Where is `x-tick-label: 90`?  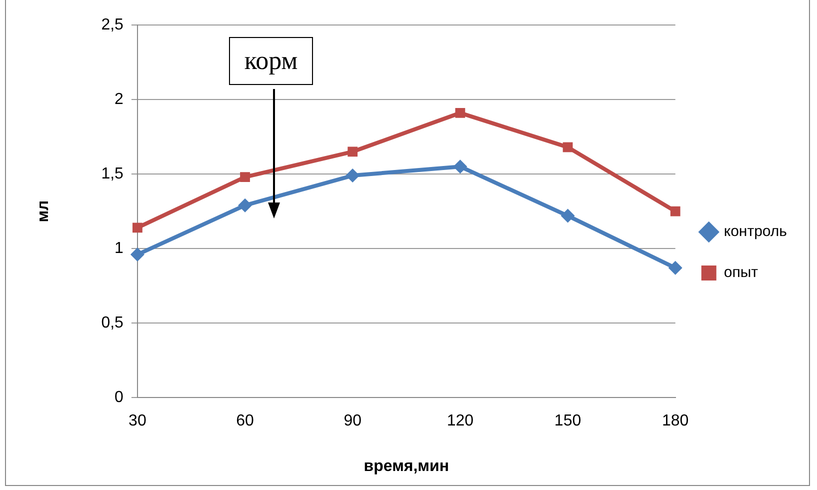
x-tick-label: 90 is located at coordinates (353, 421).